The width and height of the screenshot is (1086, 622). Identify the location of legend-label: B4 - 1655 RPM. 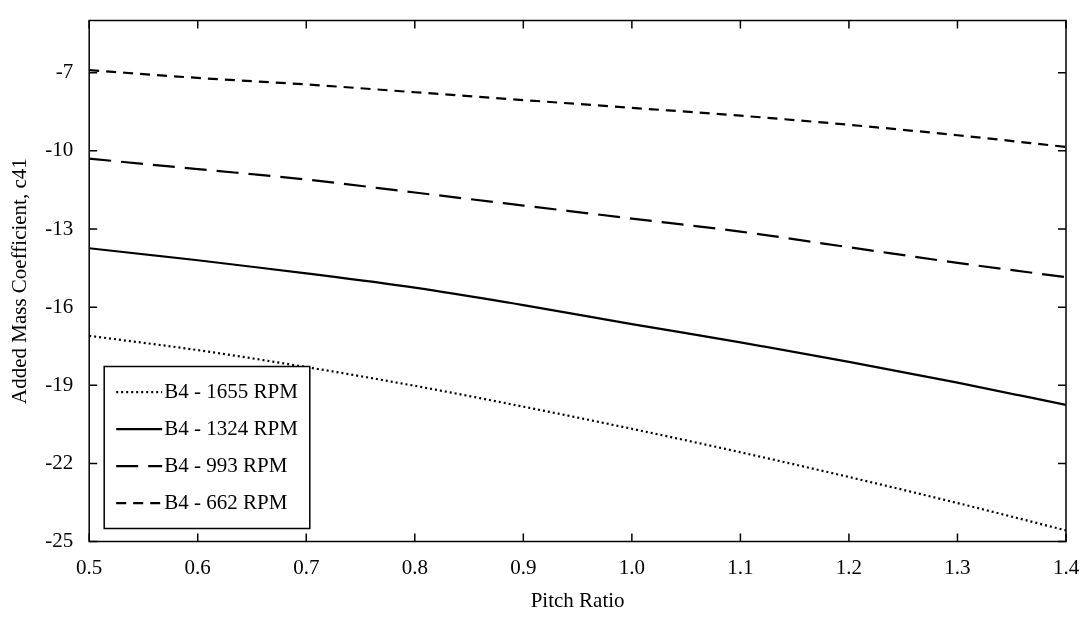
(231, 390).